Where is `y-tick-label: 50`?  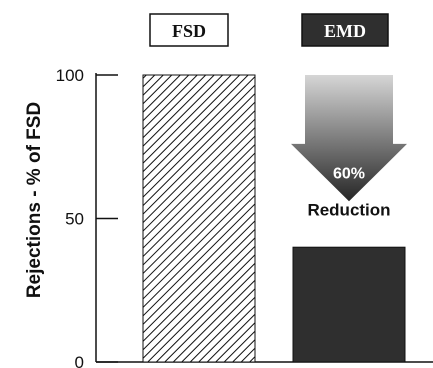
y-tick-label: 50 is located at coordinates (74, 219).